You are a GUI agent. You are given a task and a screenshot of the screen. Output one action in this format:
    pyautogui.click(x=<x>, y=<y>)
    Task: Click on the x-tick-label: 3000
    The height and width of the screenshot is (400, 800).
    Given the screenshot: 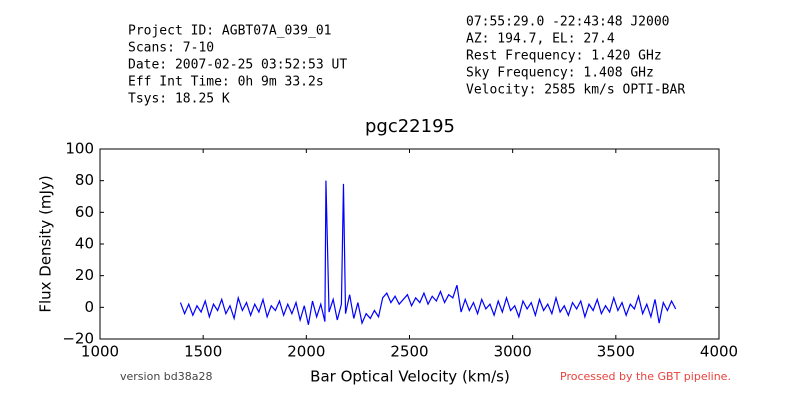 What is the action you would take?
    pyautogui.click(x=513, y=352)
    